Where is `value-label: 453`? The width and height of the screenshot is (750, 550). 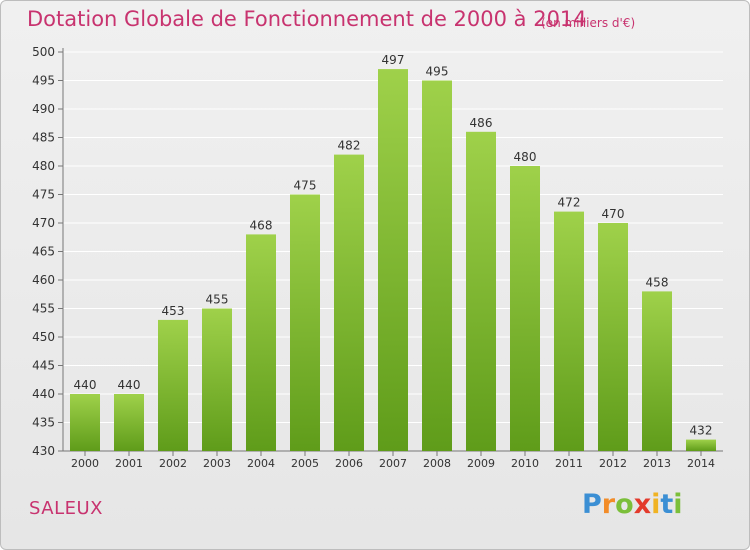
value-label: 453 is located at coordinates (173, 311).